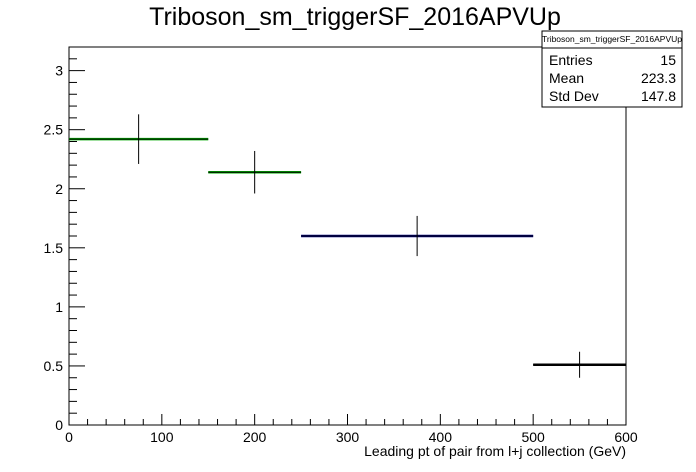  What do you see at coordinates (566, 78) in the screenshot?
I see `stats-mean-label: Mean` at bounding box center [566, 78].